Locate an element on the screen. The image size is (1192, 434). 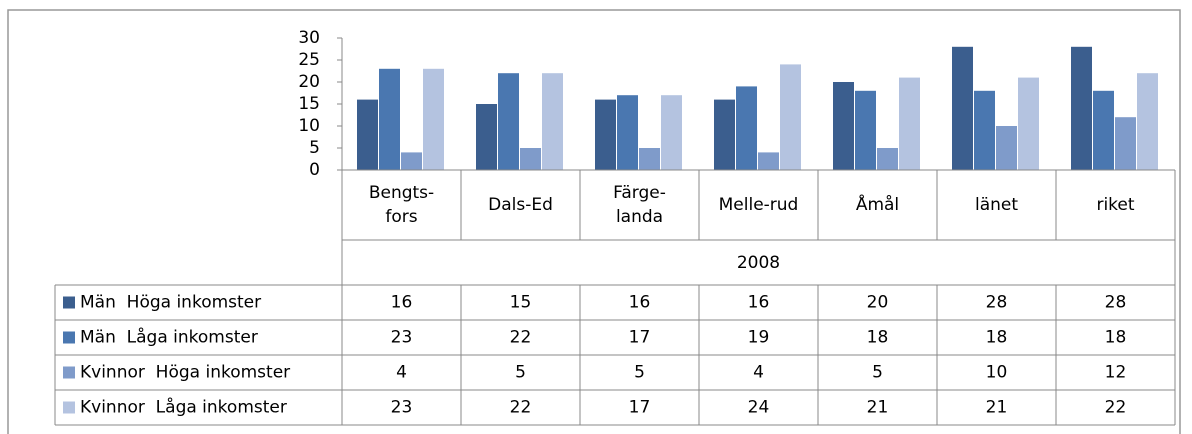
x-tick-label: Åmål is located at coordinates (877, 204).